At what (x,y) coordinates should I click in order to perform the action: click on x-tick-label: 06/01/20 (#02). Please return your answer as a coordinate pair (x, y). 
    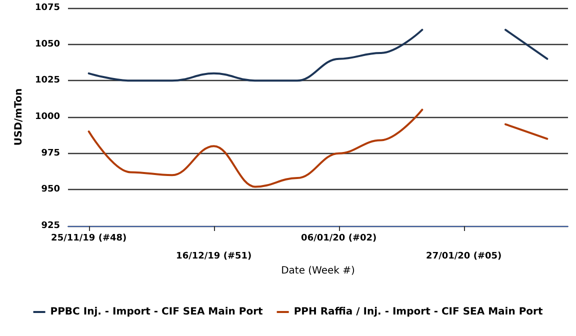
    Looking at the image, I should click on (339, 239).